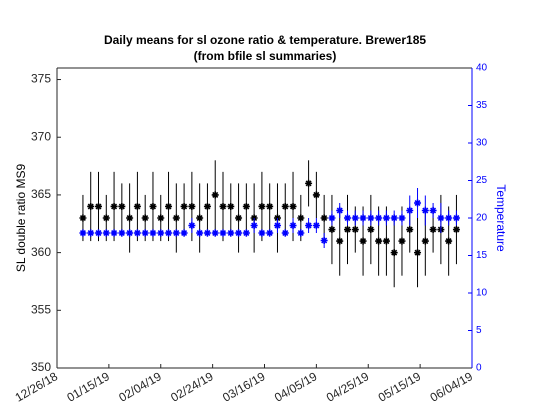 The height and width of the screenshot is (420, 560). I want to click on y-tick-label: 365, so click(41, 194).